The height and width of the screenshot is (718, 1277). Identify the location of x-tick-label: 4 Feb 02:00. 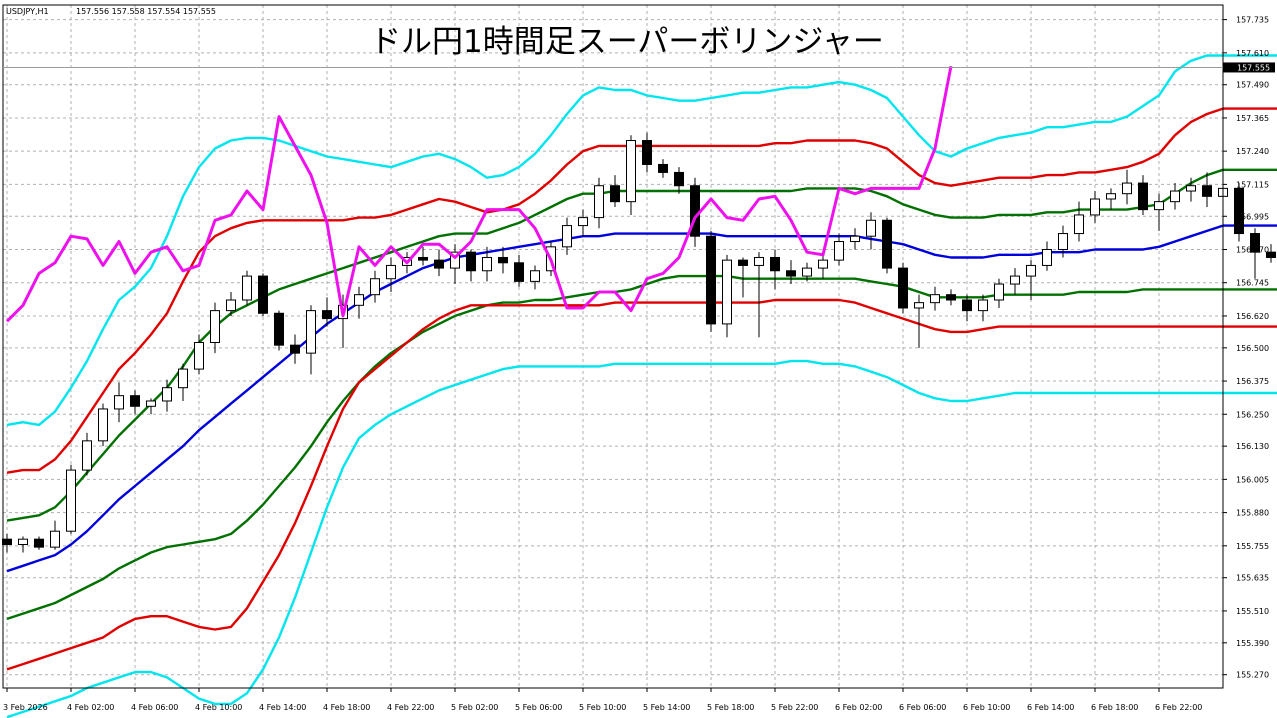
(90, 707).